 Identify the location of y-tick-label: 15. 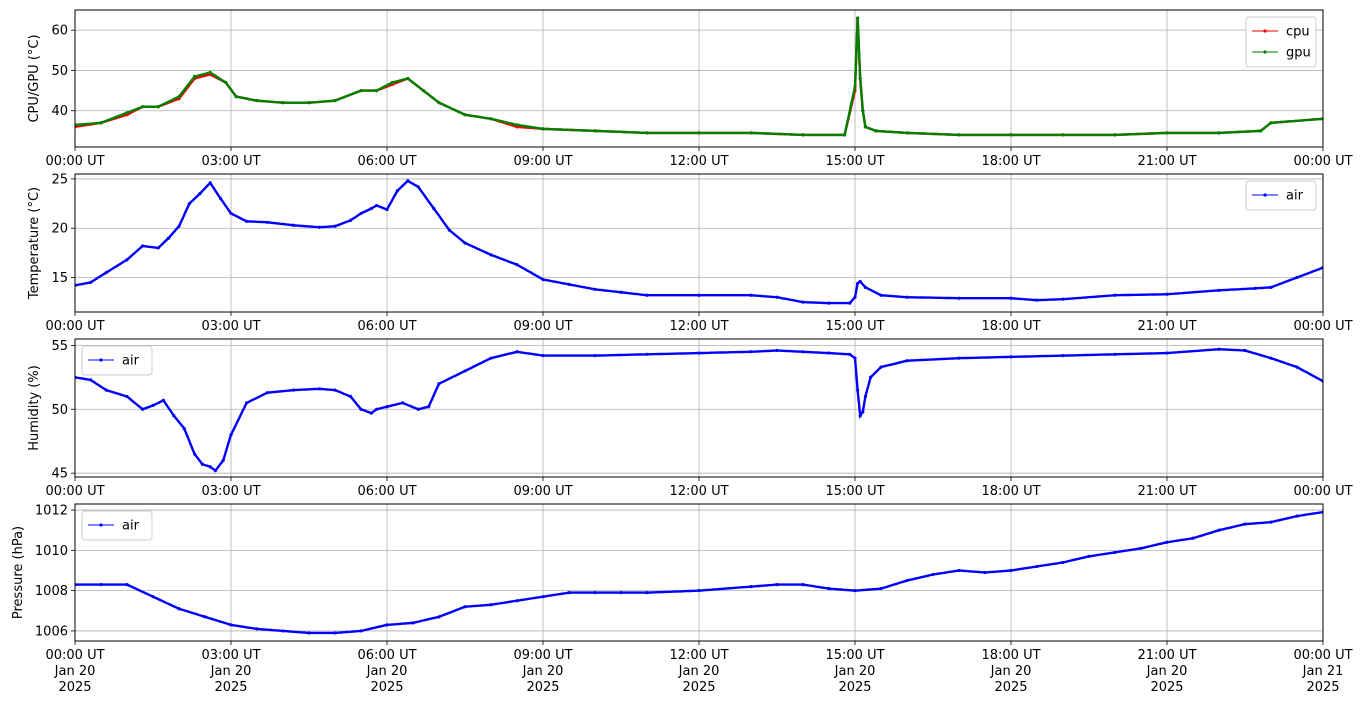
(59, 278).